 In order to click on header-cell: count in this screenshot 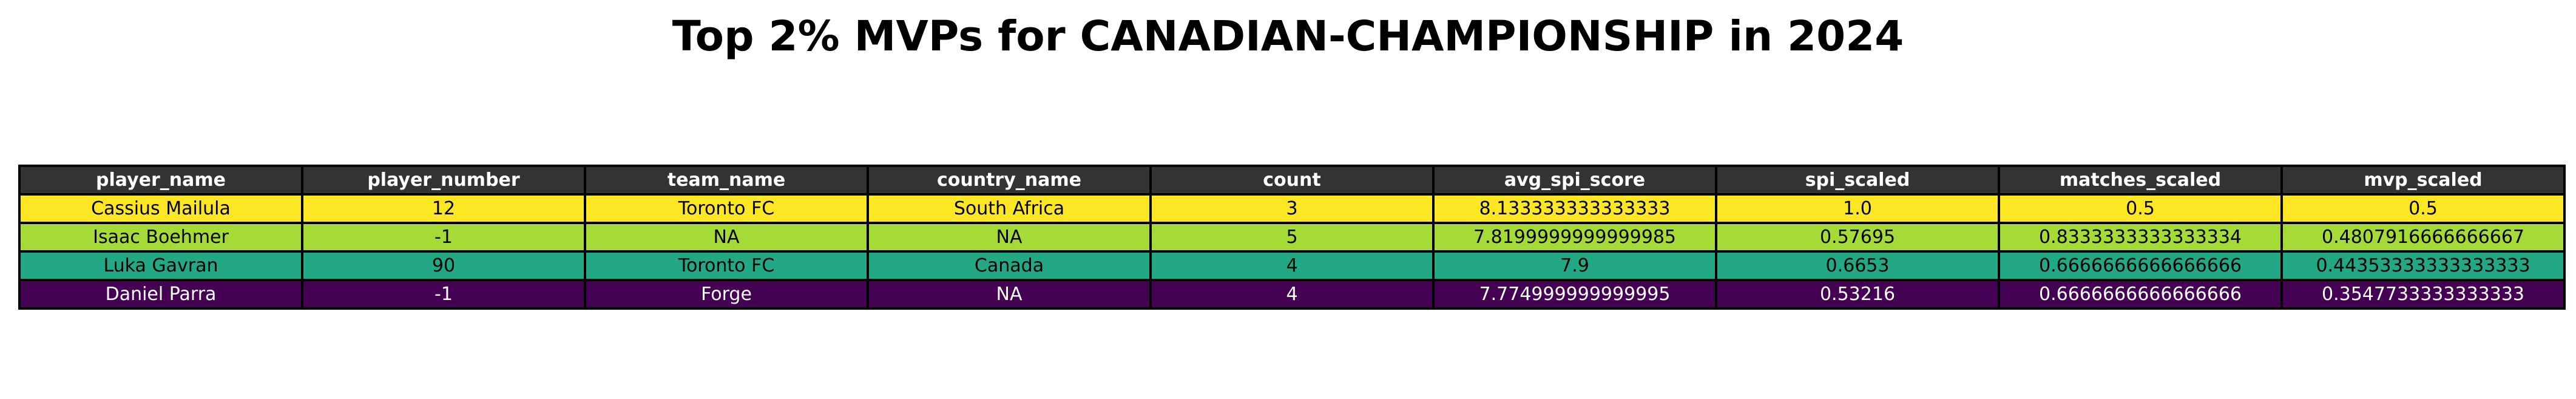, I will do `click(1292, 180)`.